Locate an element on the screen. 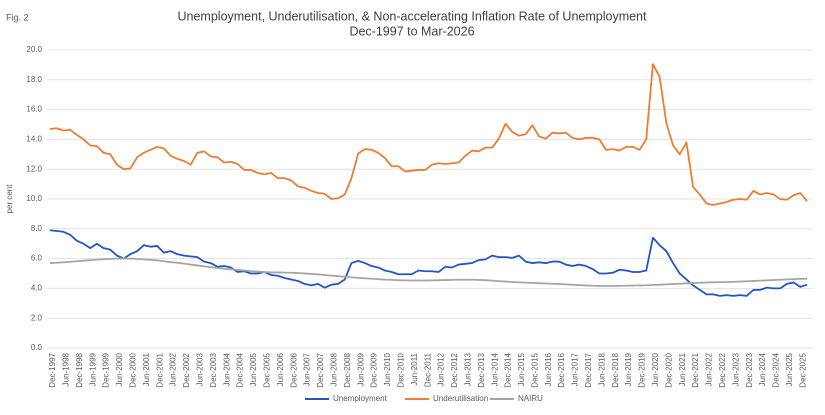 This screenshot has width=825, height=415. x-tick-label: Dec-2001 is located at coordinates (159, 369).